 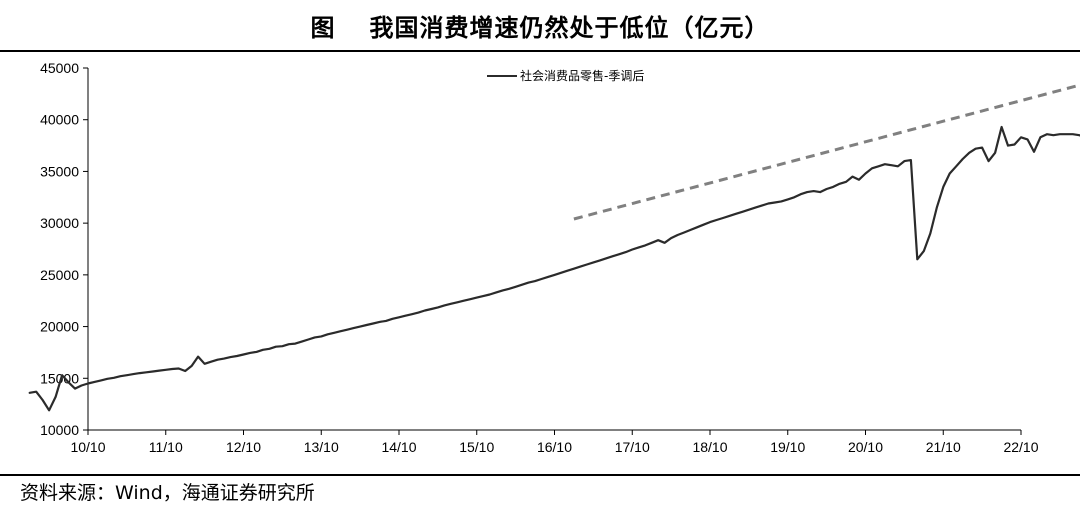 What do you see at coordinates (87, 447) in the screenshot?
I see `x-tick-label: 10/10` at bounding box center [87, 447].